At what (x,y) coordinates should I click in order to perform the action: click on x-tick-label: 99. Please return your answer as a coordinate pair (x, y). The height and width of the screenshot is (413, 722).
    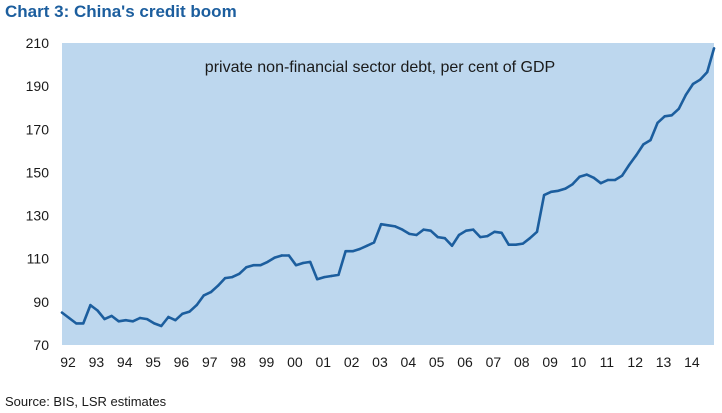
    Looking at the image, I should click on (267, 362).